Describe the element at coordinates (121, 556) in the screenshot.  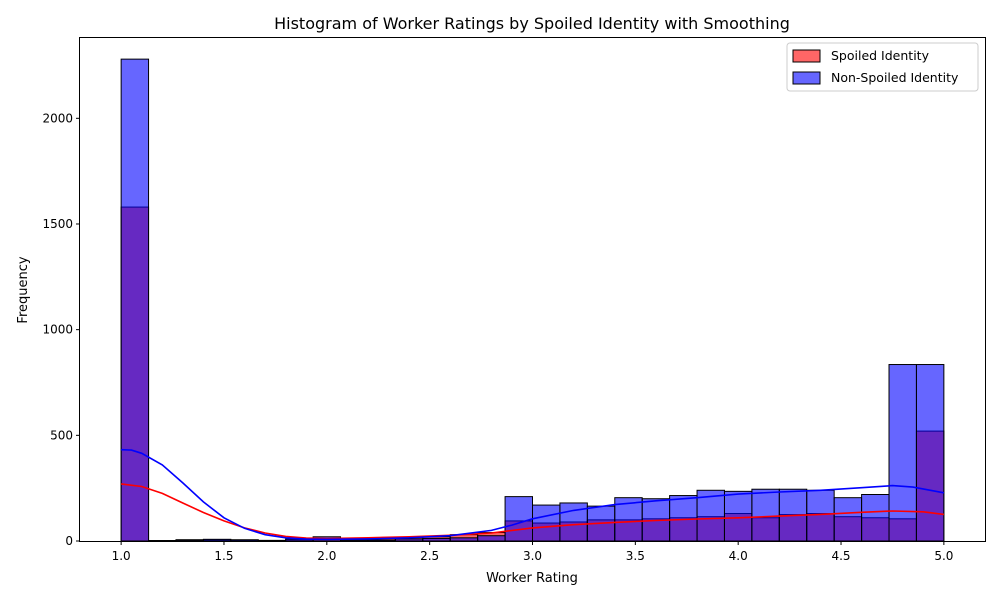
I see `x-tick-label: 1.0` at that location.